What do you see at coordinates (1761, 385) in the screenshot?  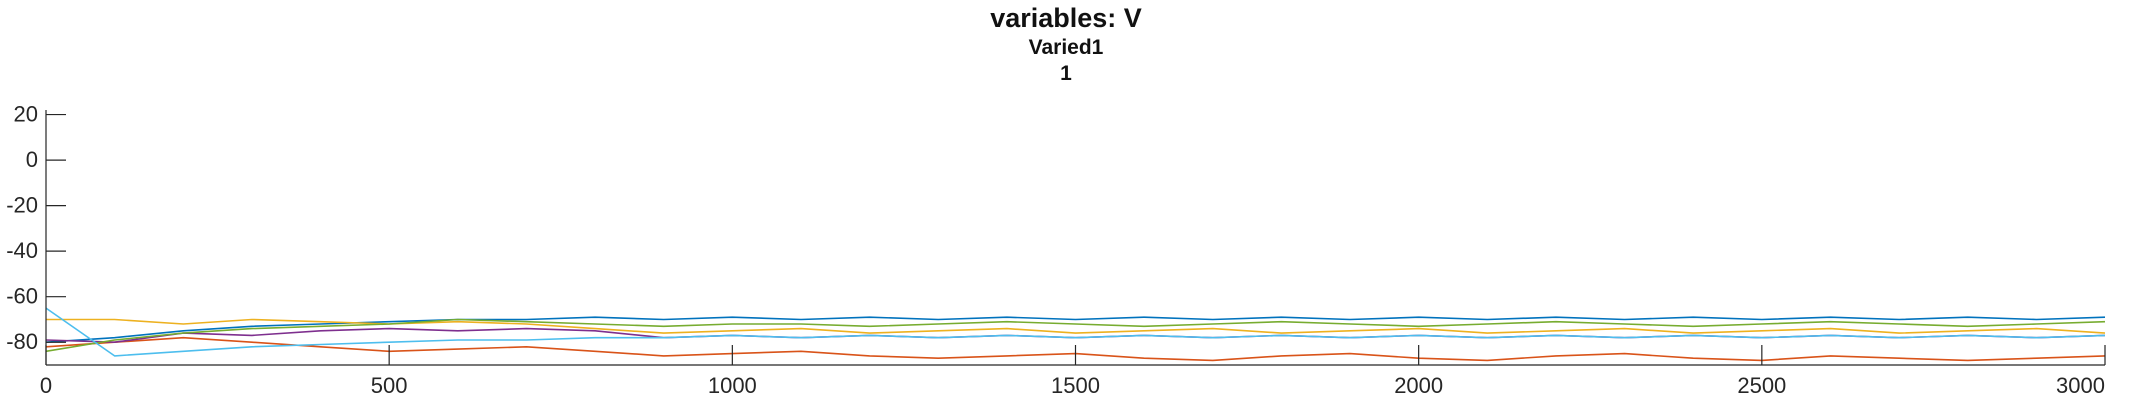 I see `x-tick-label: 2500` at bounding box center [1761, 385].